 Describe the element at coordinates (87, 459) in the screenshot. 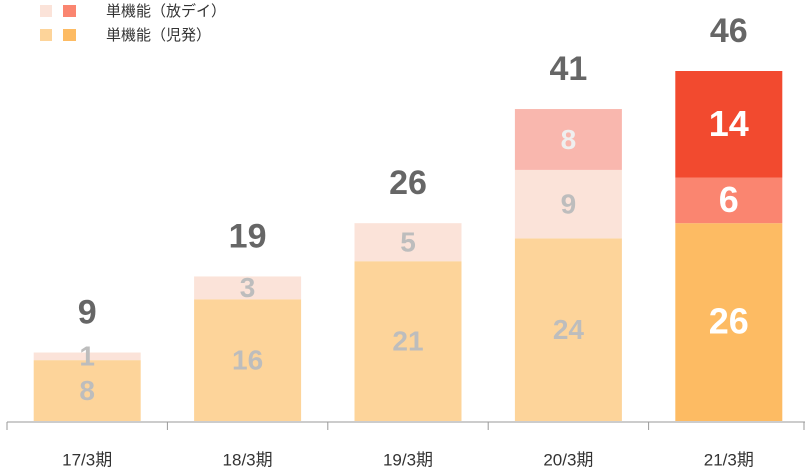

I see `x-tick-label: 17/3期` at that location.